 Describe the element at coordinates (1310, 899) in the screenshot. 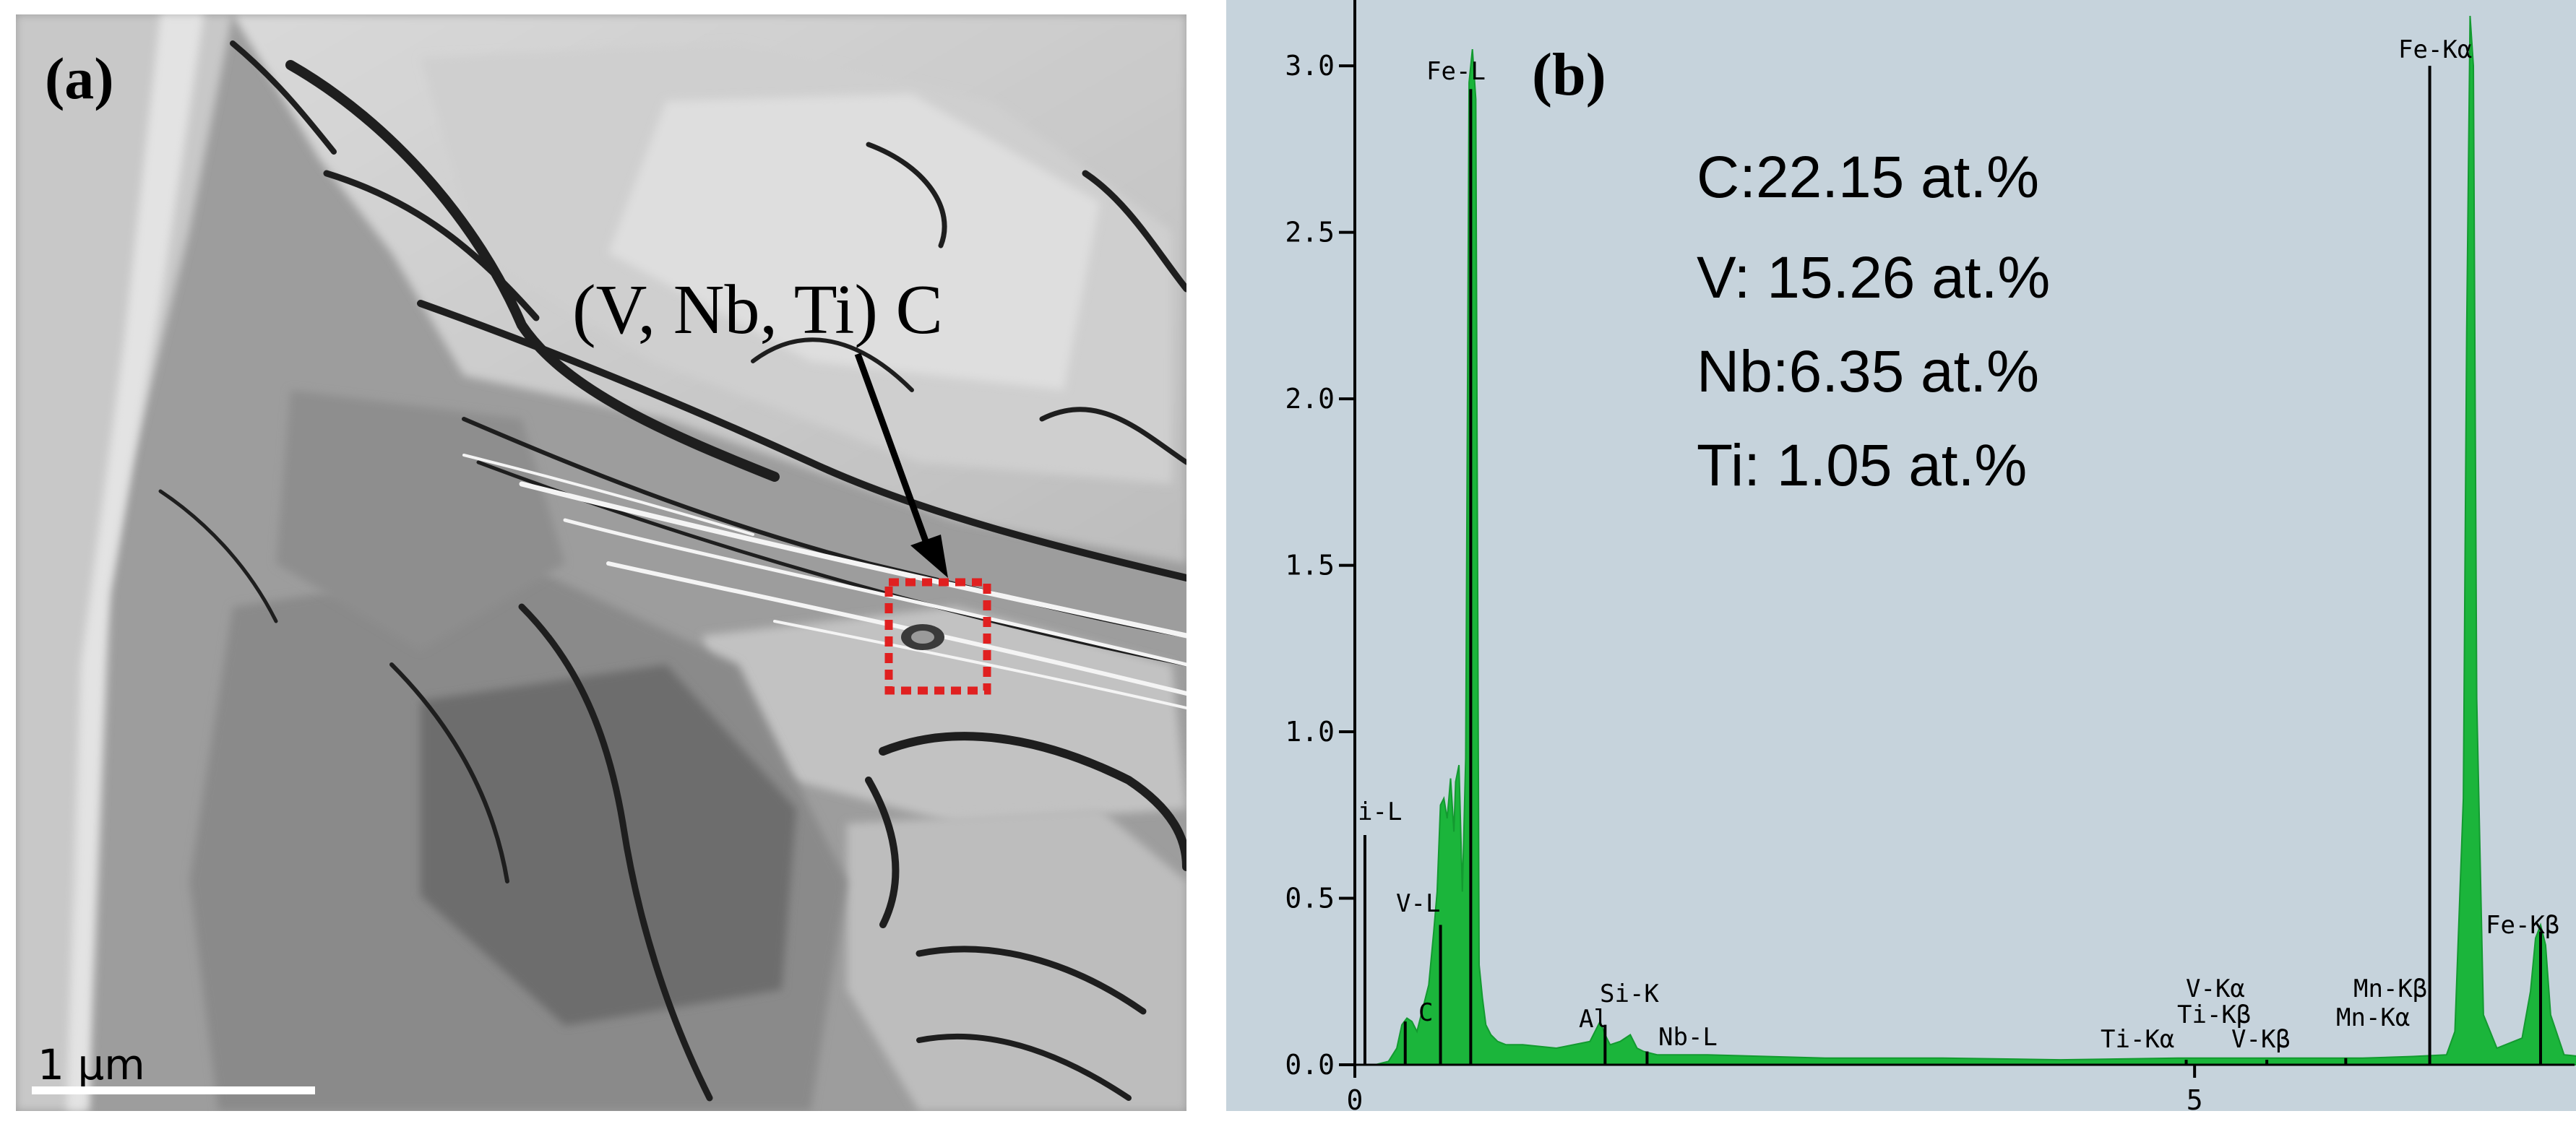

I see `y-tick-label: 0.5` at that location.